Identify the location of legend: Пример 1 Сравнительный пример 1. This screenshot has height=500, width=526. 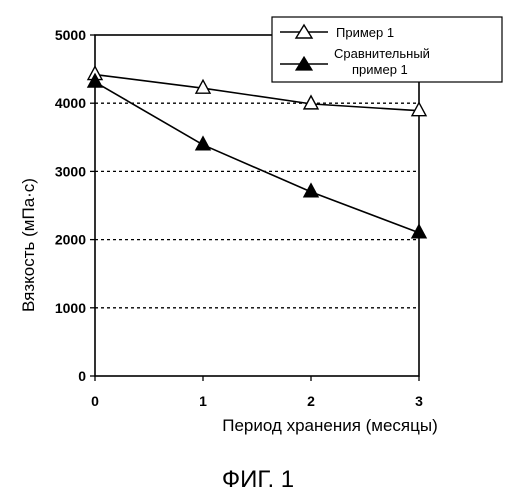
(387, 49).